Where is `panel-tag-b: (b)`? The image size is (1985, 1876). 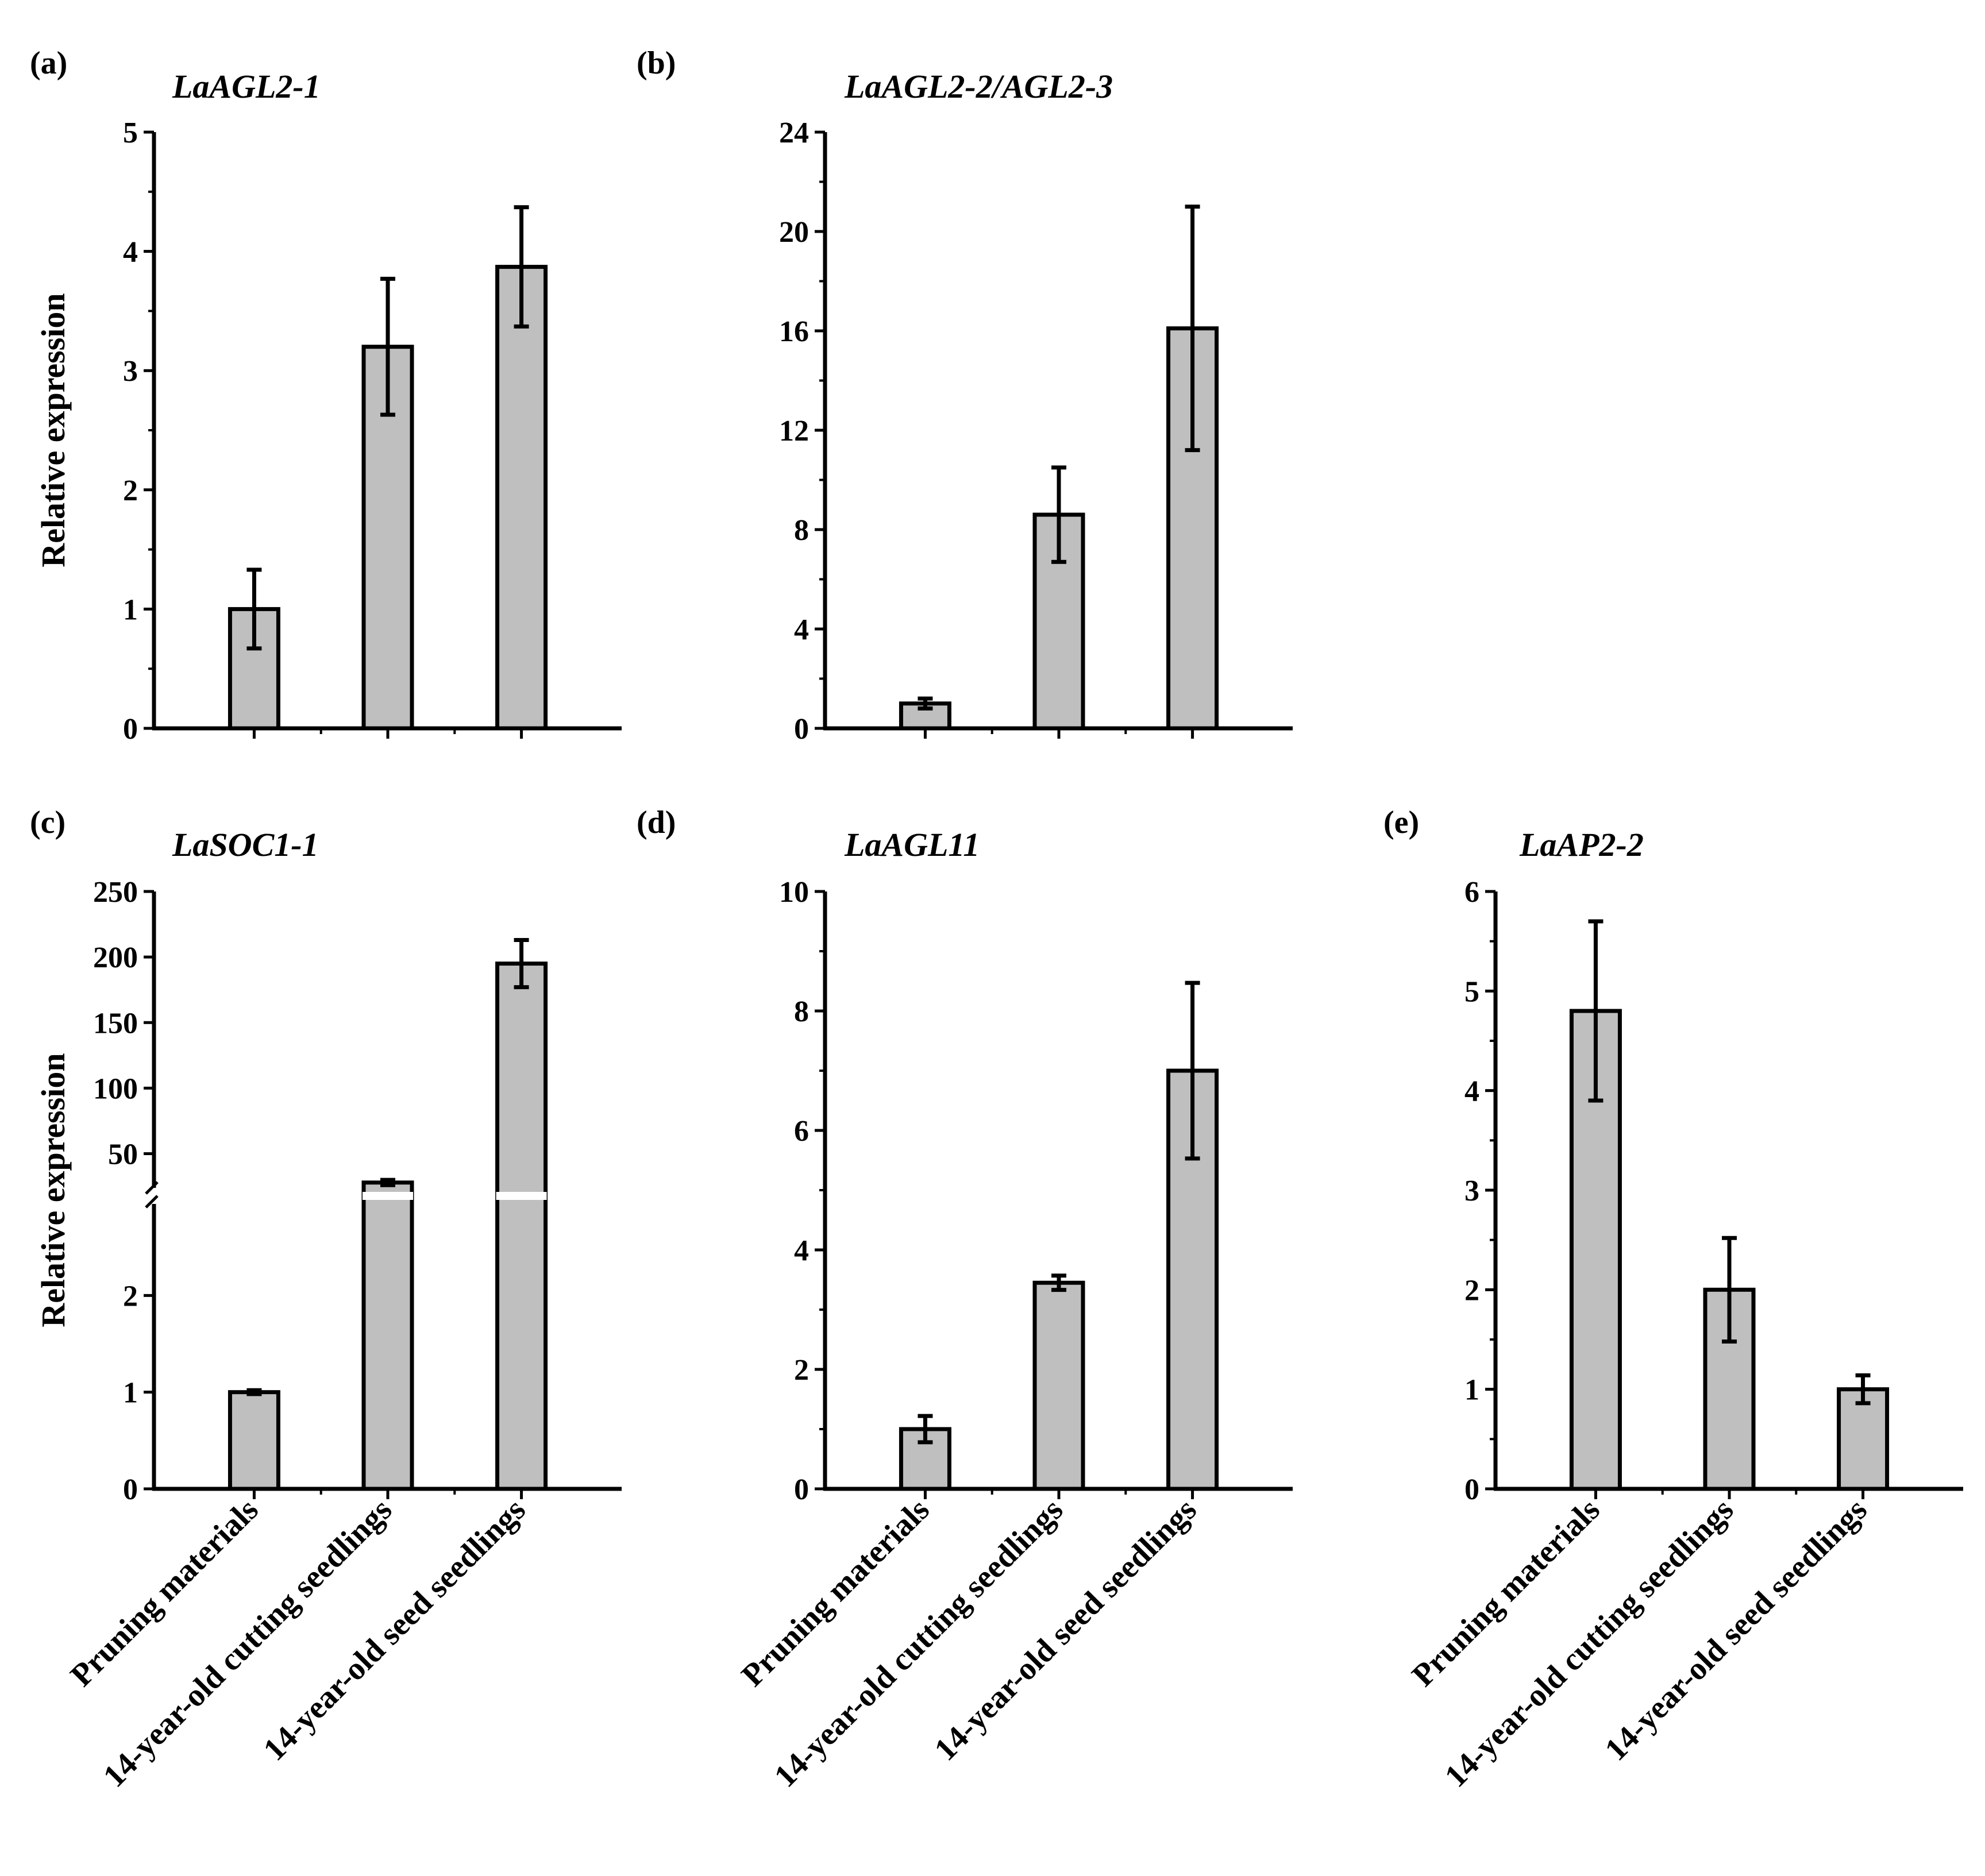 panel-tag-b: (b) is located at coordinates (656, 63).